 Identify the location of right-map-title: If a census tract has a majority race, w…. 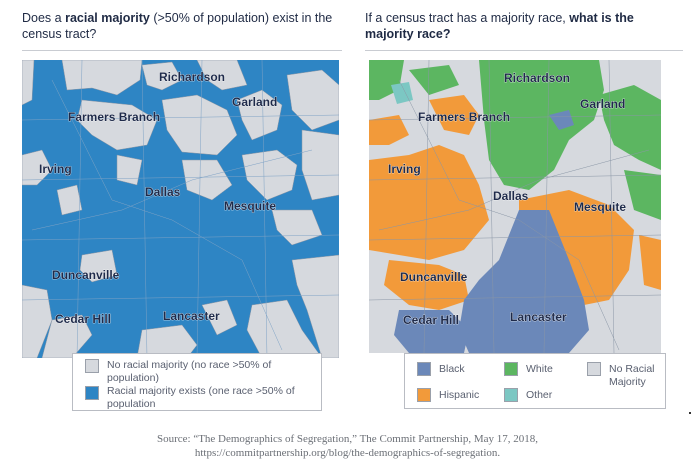
(499, 26).